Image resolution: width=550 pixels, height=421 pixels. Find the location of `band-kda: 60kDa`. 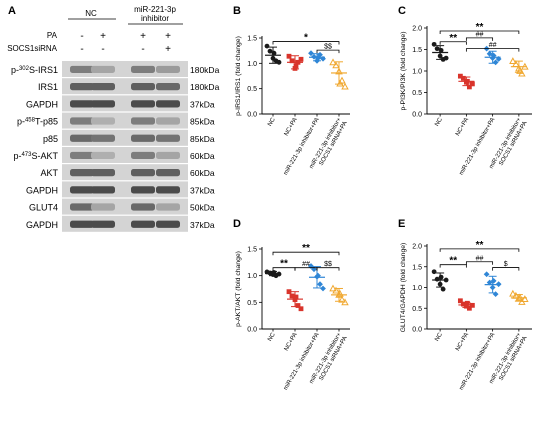

band-kda: 60kDa is located at coordinates (202, 173).